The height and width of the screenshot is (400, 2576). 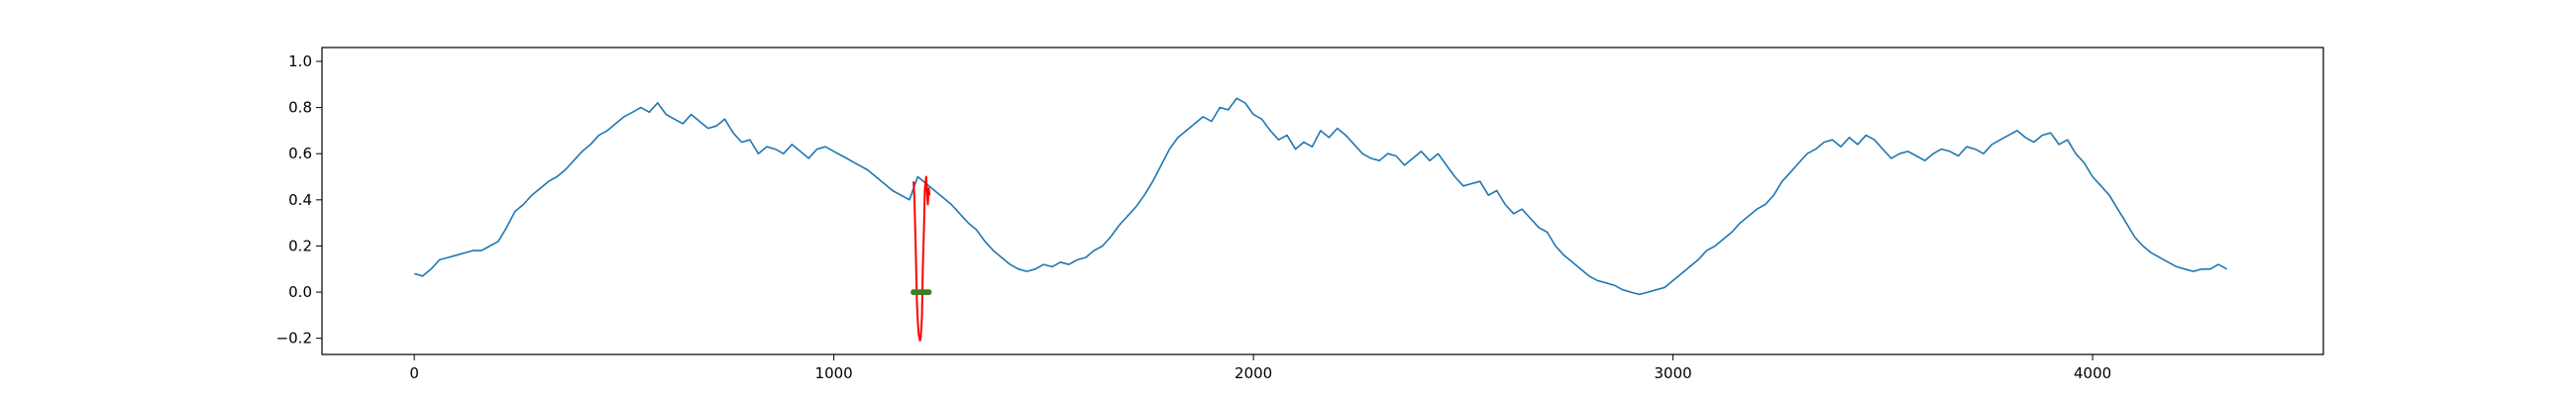 I want to click on x-tick-label: 2000, so click(x=1253, y=373).